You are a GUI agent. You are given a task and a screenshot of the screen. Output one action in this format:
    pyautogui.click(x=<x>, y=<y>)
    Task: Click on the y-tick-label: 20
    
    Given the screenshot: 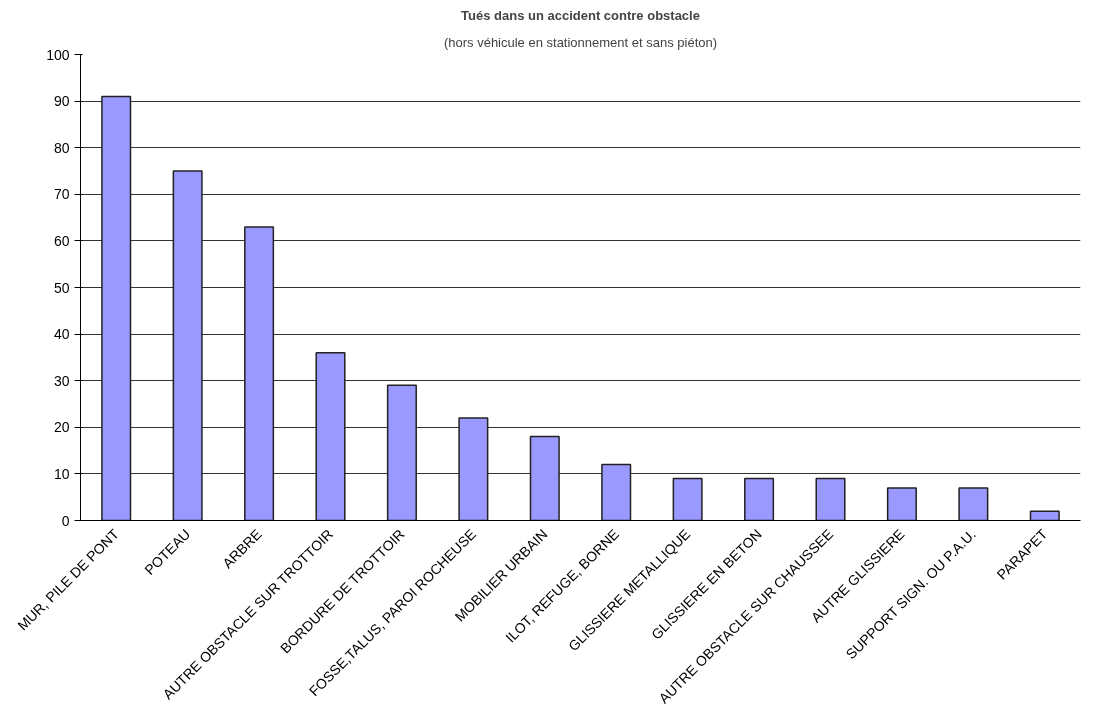 What is the action you would take?
    pyautogui.click(x=61, y=427)
    